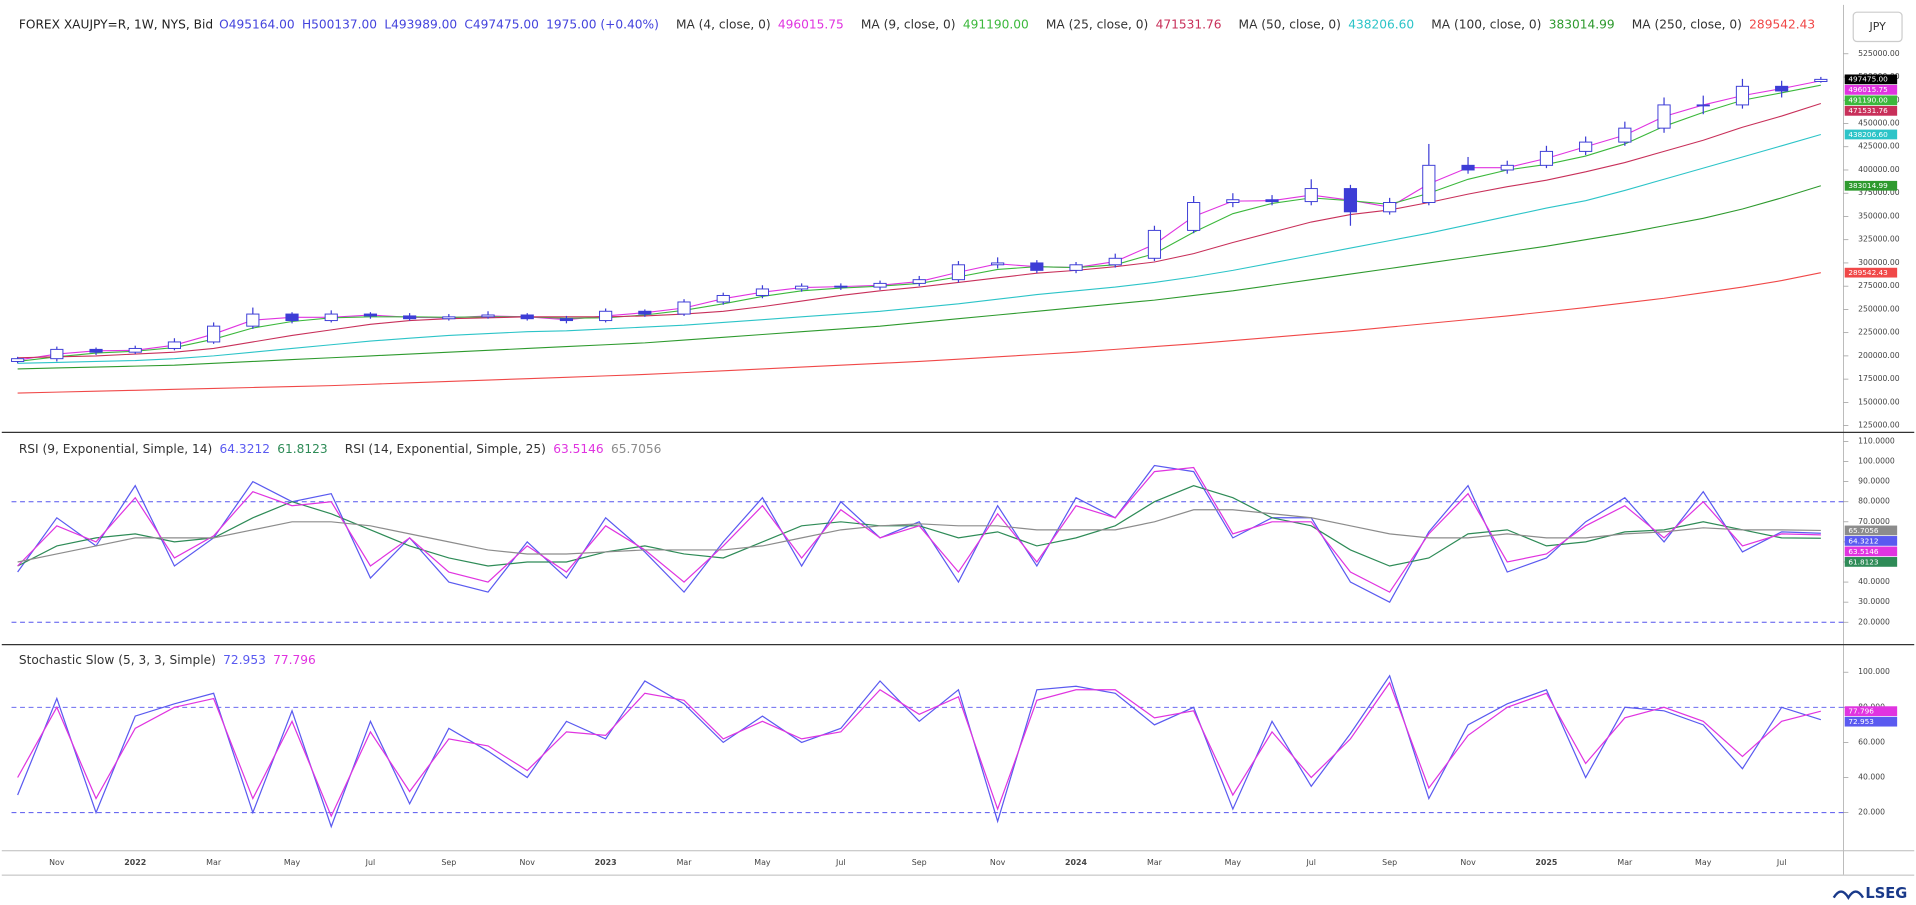 The image size is (1916, 905). I want to click on legend-value: 61.8123, so click(302, 448).